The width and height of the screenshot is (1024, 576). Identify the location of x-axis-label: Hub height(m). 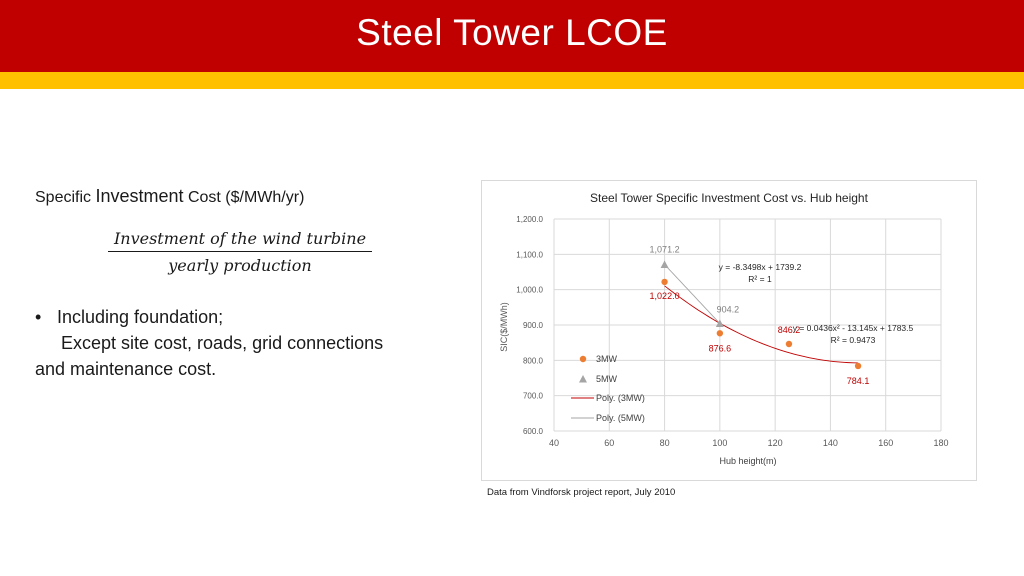
(747, 461).